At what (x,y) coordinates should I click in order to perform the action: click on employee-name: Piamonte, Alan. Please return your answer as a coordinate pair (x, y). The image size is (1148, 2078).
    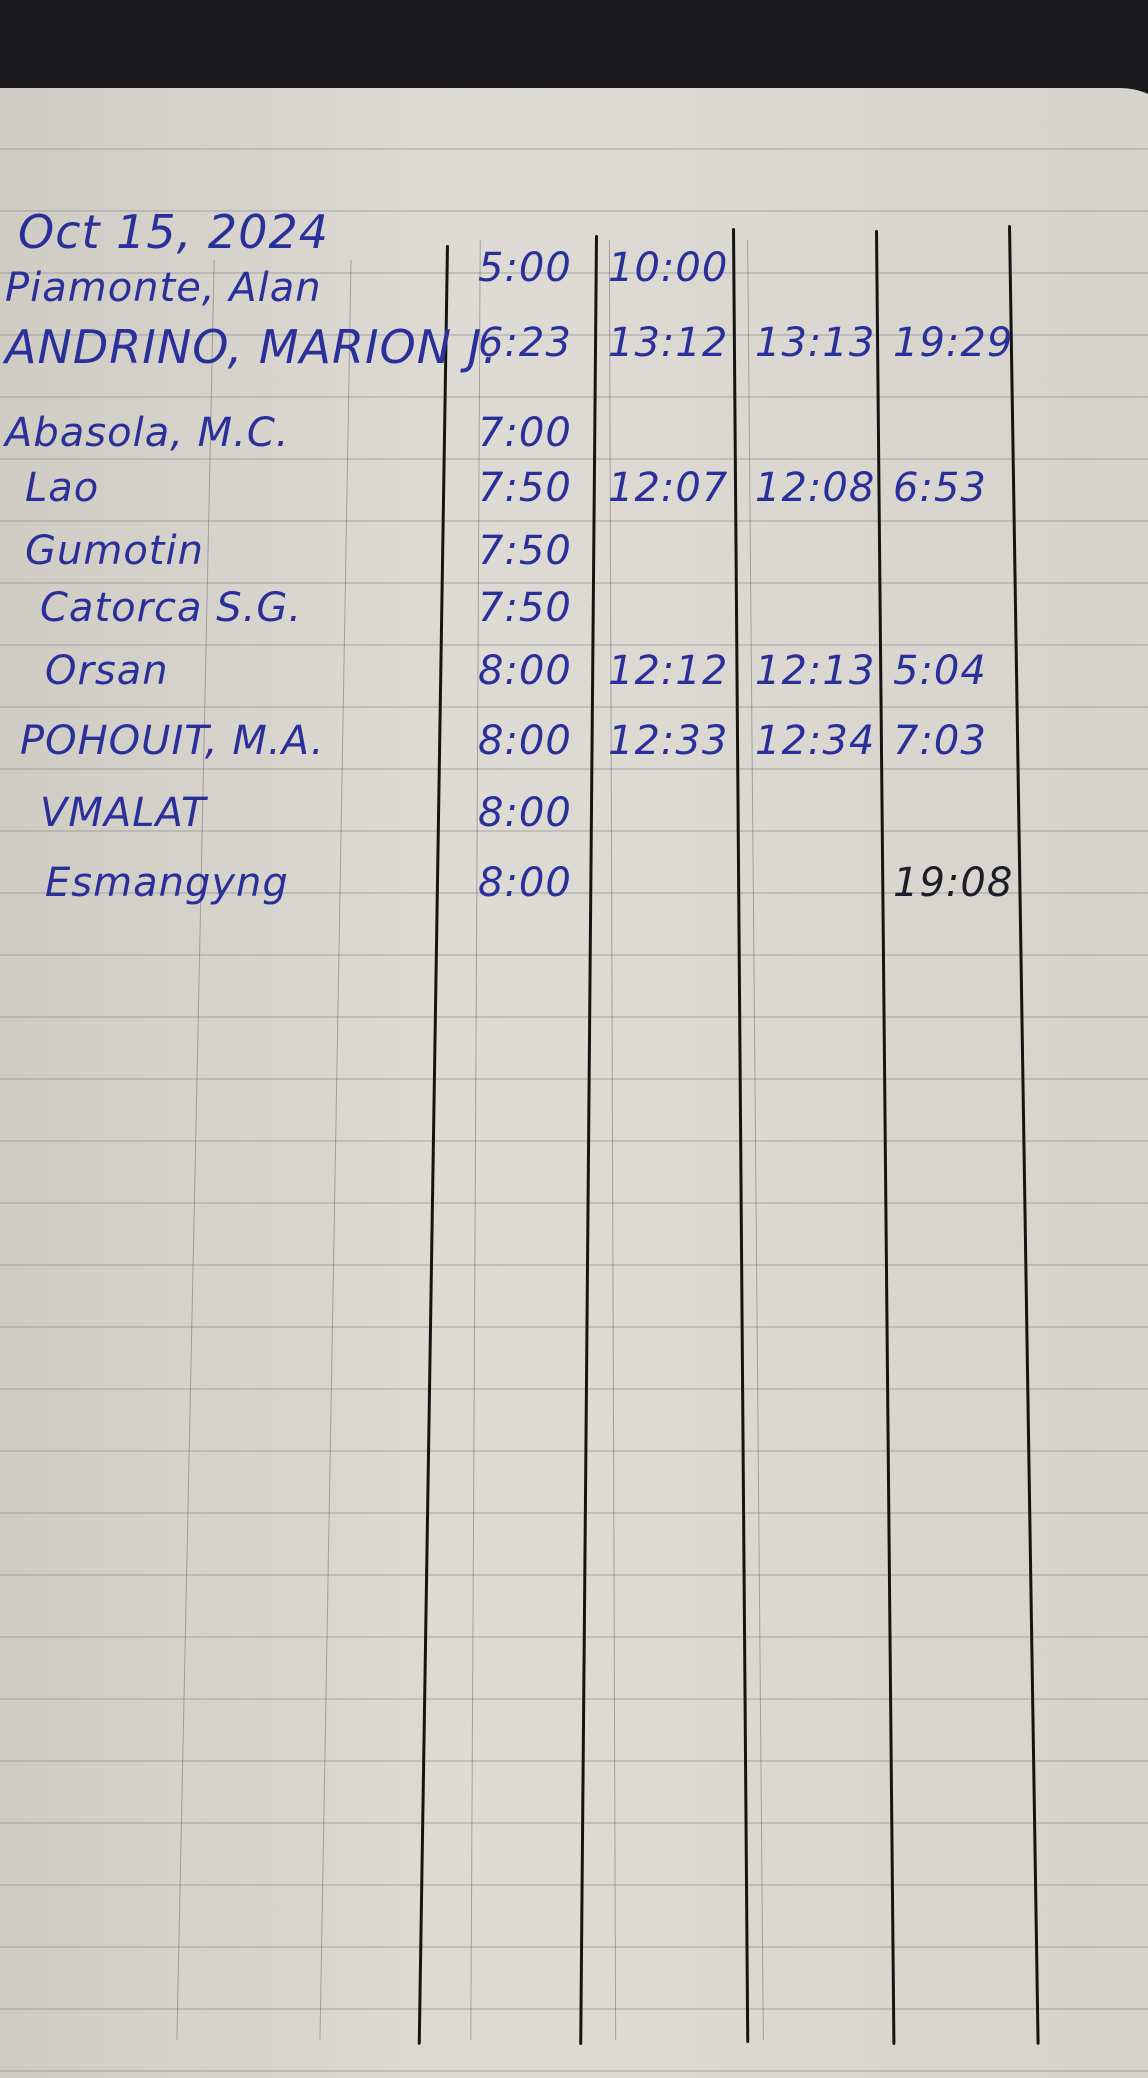
    Looking at the image, I should click on (163, 288).